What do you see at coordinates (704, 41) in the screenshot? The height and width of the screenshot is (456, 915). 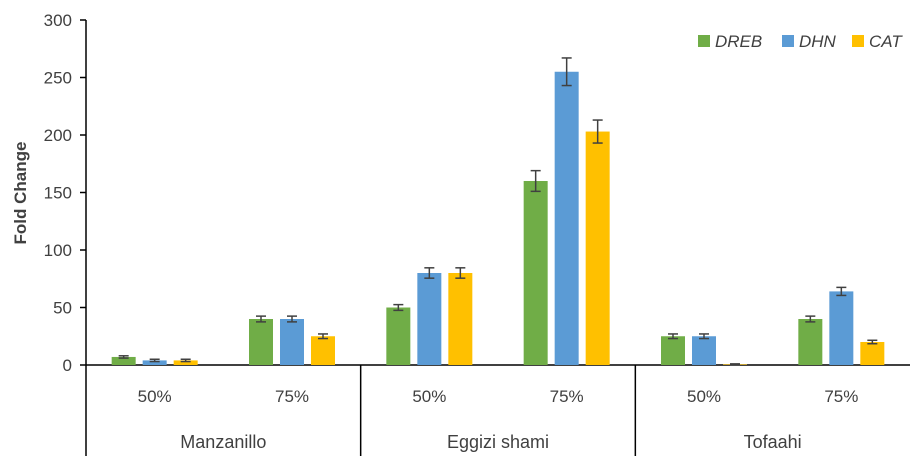 I see `legend-swatch-dreb` at bounding box center [704, 41].